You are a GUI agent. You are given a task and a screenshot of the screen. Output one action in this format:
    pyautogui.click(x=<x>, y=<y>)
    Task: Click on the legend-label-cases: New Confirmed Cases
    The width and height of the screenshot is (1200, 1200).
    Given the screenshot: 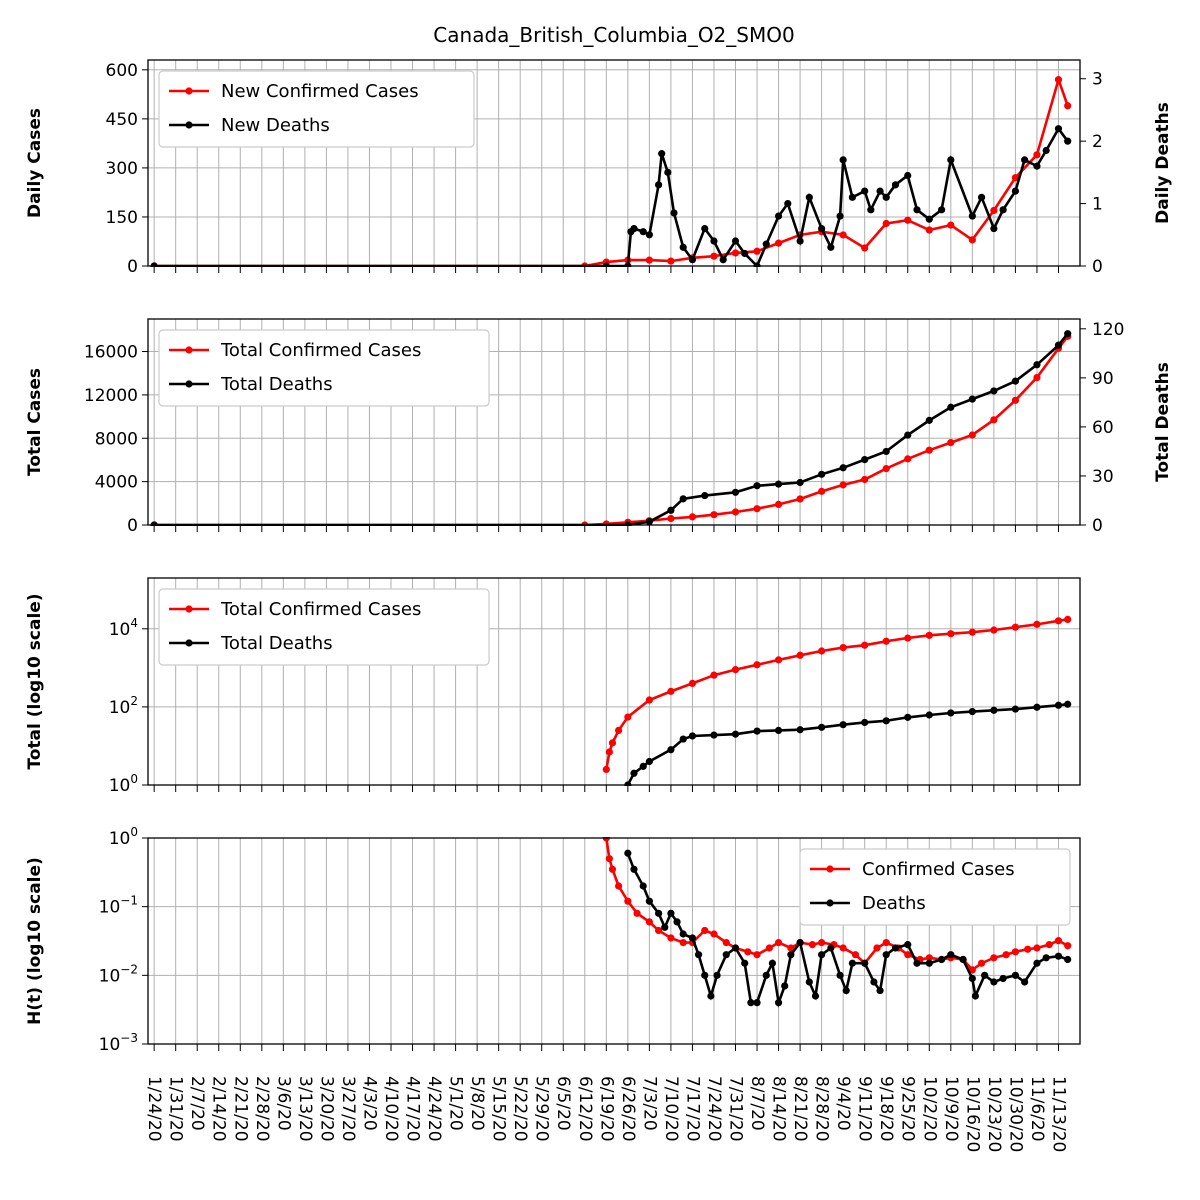 What is the action you would take?
    pyautogui.click(x=320, y=91)
    